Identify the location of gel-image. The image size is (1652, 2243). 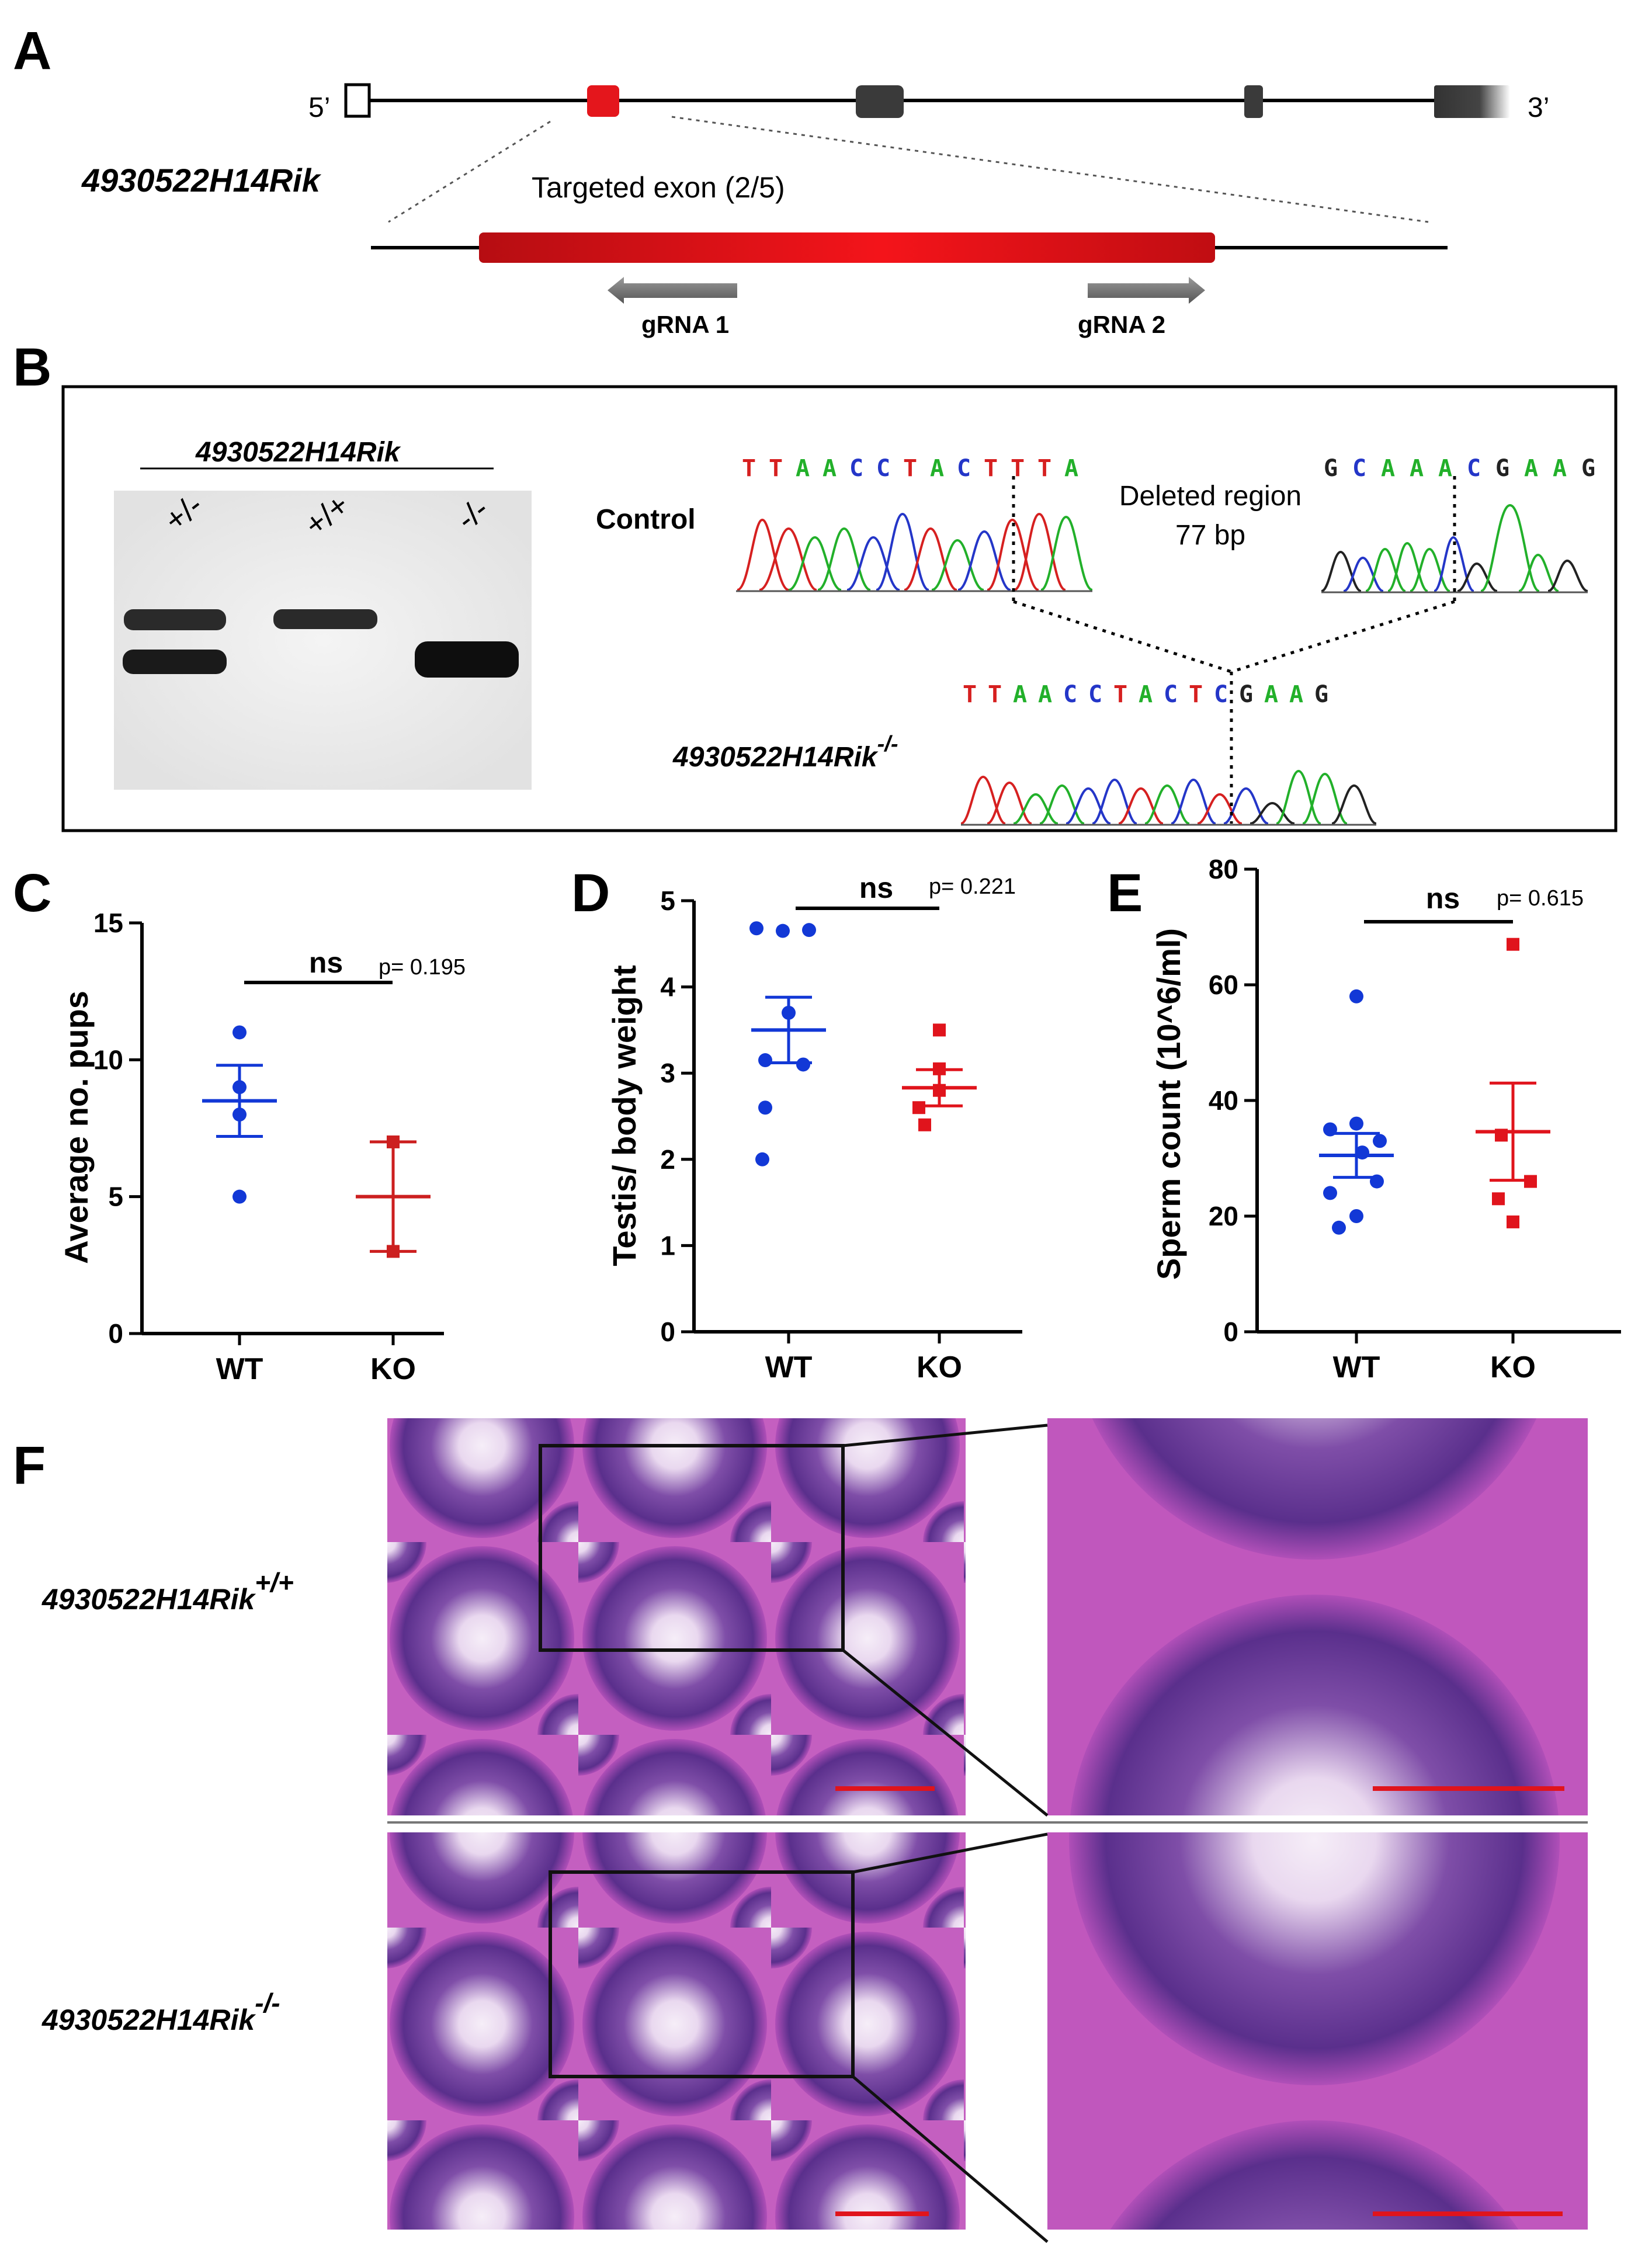
(323, 640).